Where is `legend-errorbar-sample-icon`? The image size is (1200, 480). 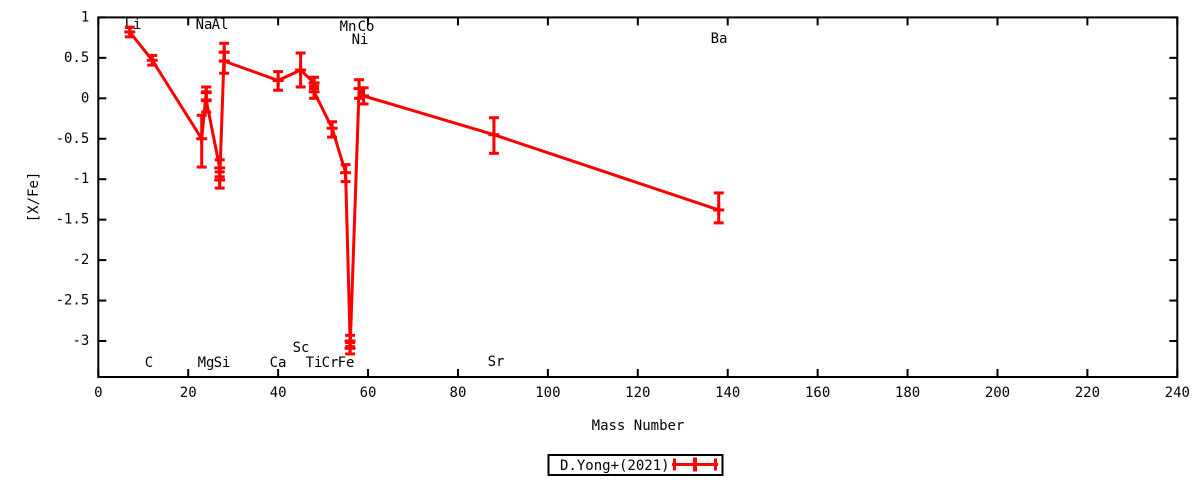
legend-errorbar-sample-icon is located at coordinates (695, 464).